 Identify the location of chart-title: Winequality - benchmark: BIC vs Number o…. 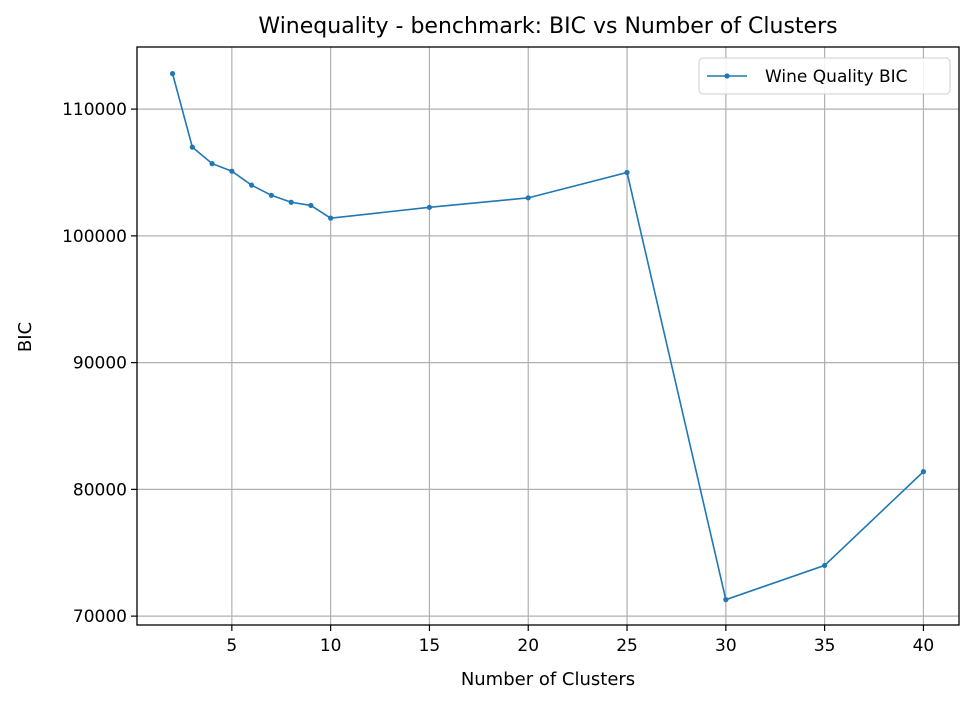
(547, 26).